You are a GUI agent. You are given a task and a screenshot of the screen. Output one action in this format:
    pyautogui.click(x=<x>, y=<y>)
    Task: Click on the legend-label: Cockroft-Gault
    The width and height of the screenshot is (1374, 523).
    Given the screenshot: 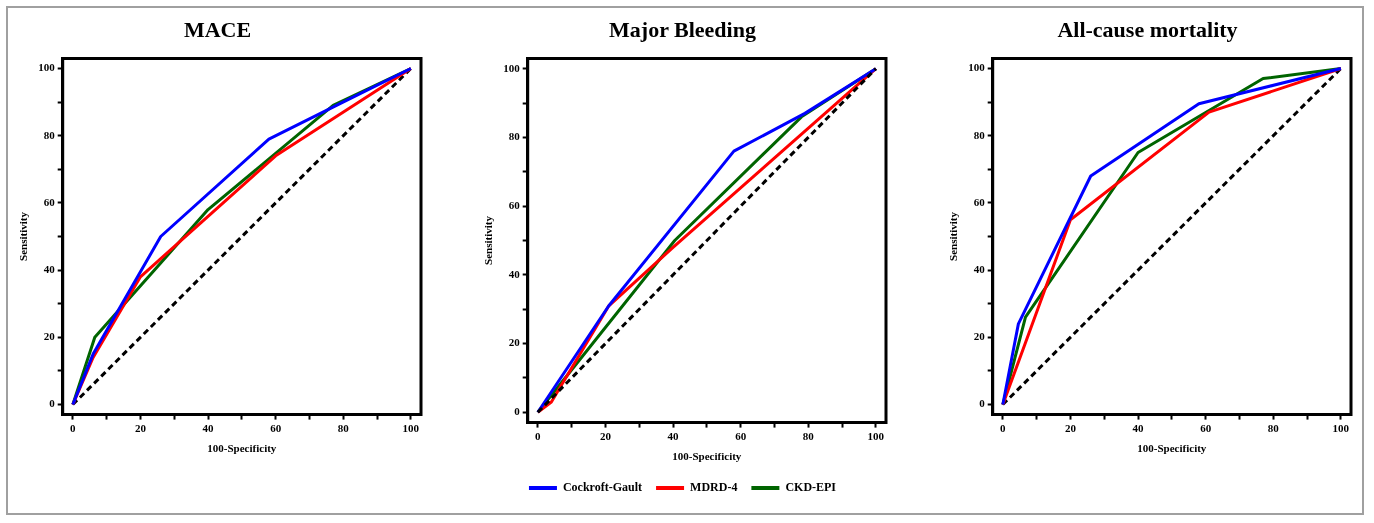 What is the action you would take?
    pyautogui.click(x=602, y=487)
    